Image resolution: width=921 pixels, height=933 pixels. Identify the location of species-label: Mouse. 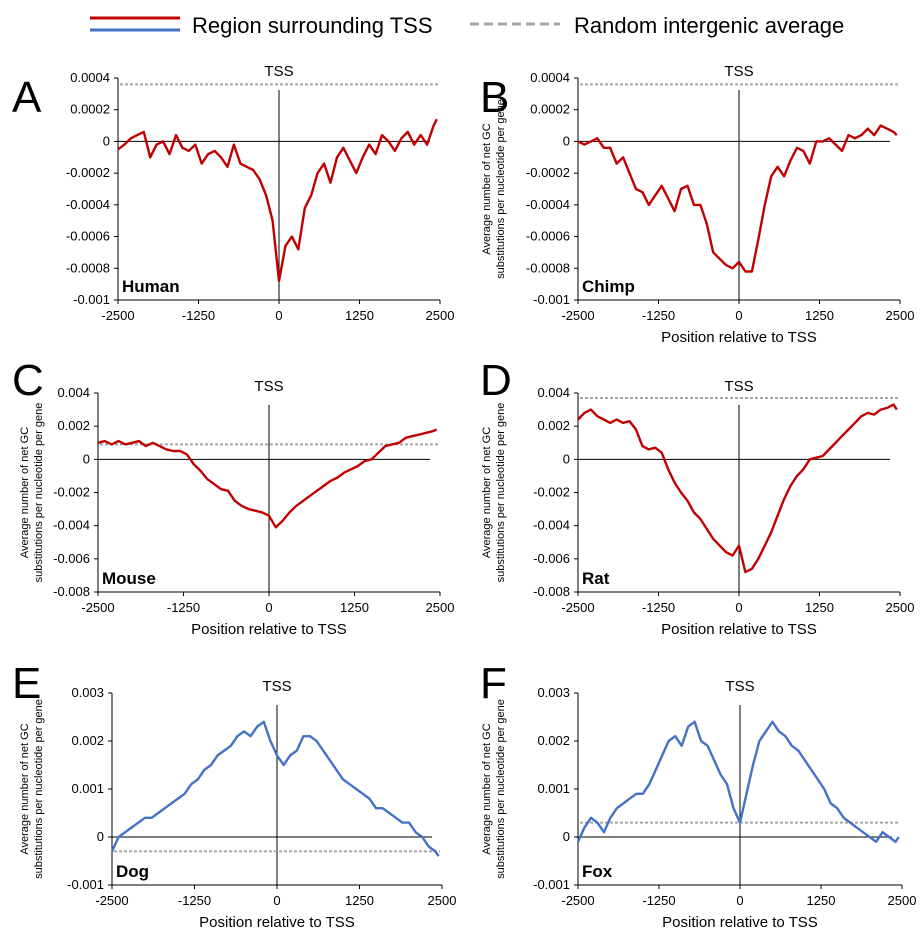
(129, 578).